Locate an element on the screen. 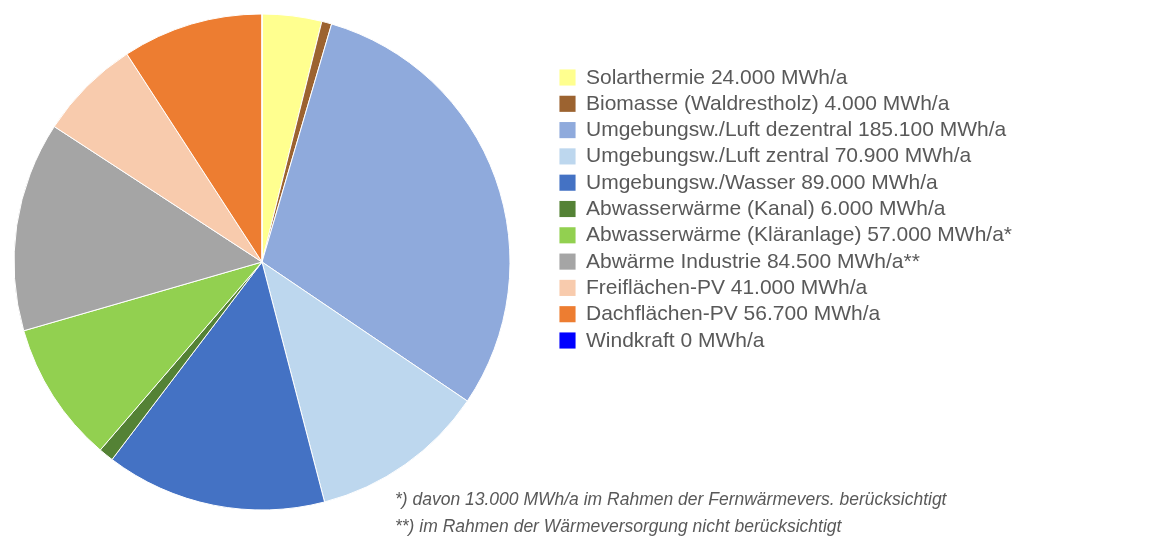 This screenshot has height=545, width=1168. legend-label: Biomasse (Waldrestholz) 4.000 MWh/a is located at coordinates (768, 102).